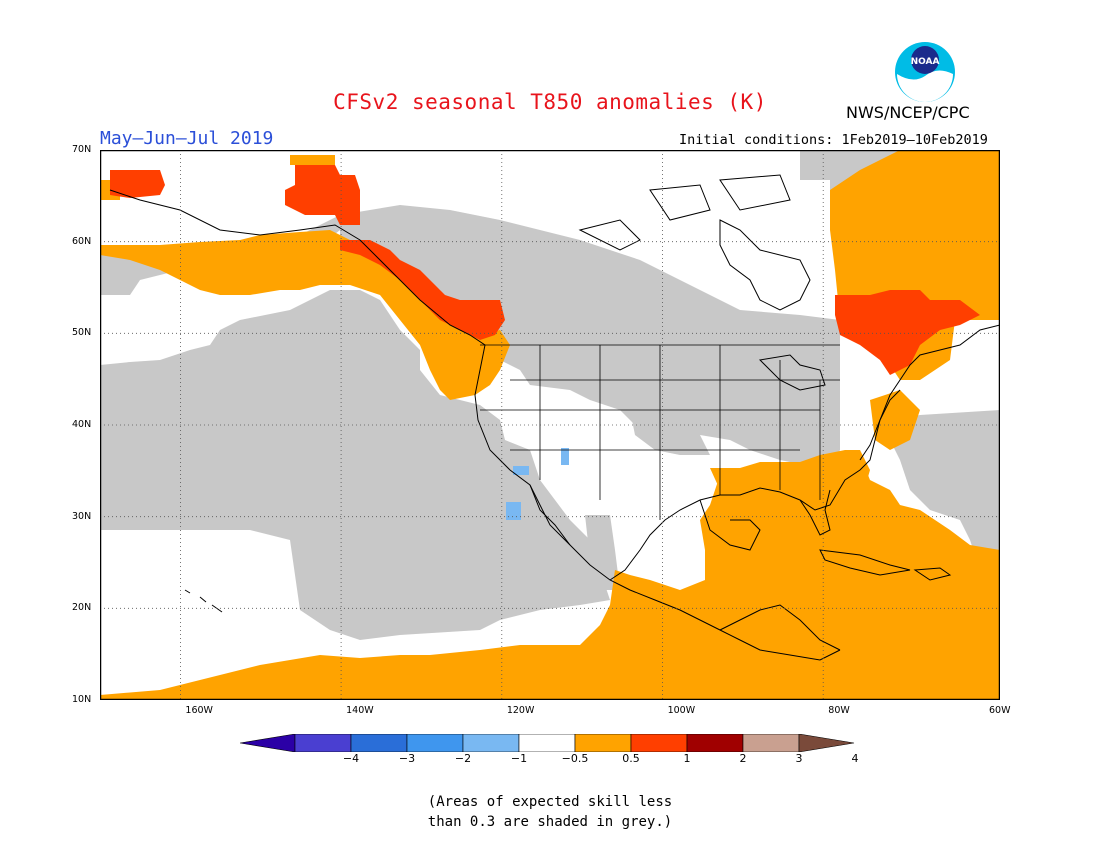 This screenshot has width=1100, height=850. Describe the element at coordinates (575, 758) in the screenshot. I see `colorbar-tick-label: −0.5` at that location.